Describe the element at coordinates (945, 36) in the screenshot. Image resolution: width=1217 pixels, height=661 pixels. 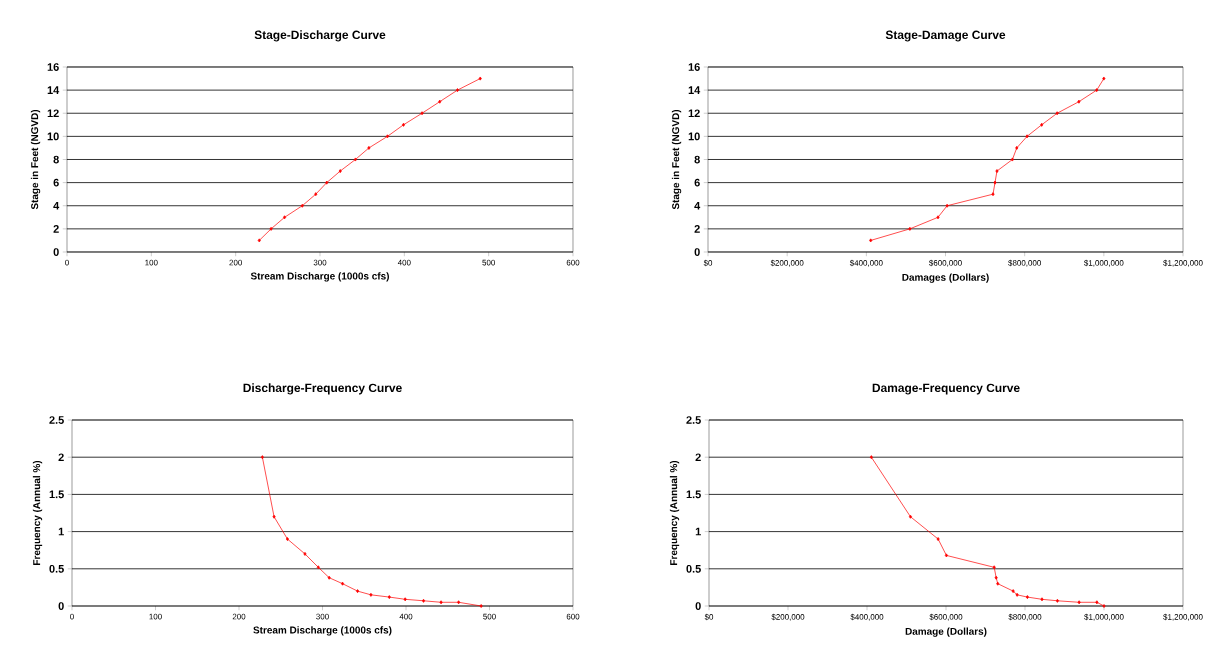
I see `chart-title: Stage-Damage Curve` at that location.